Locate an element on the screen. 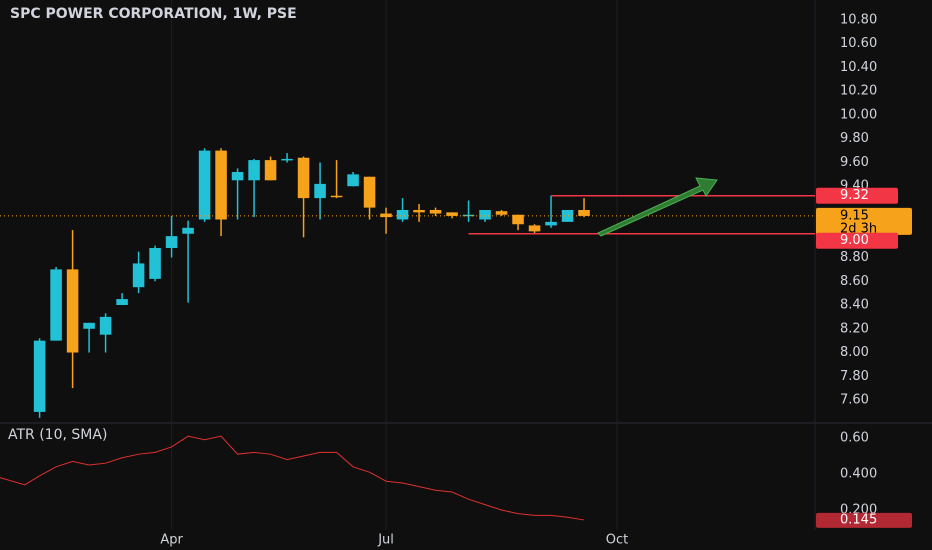 The width and height of the screenshot is (932, 550). y-tick-label: 10.80 is located at coordinates (858, 19).